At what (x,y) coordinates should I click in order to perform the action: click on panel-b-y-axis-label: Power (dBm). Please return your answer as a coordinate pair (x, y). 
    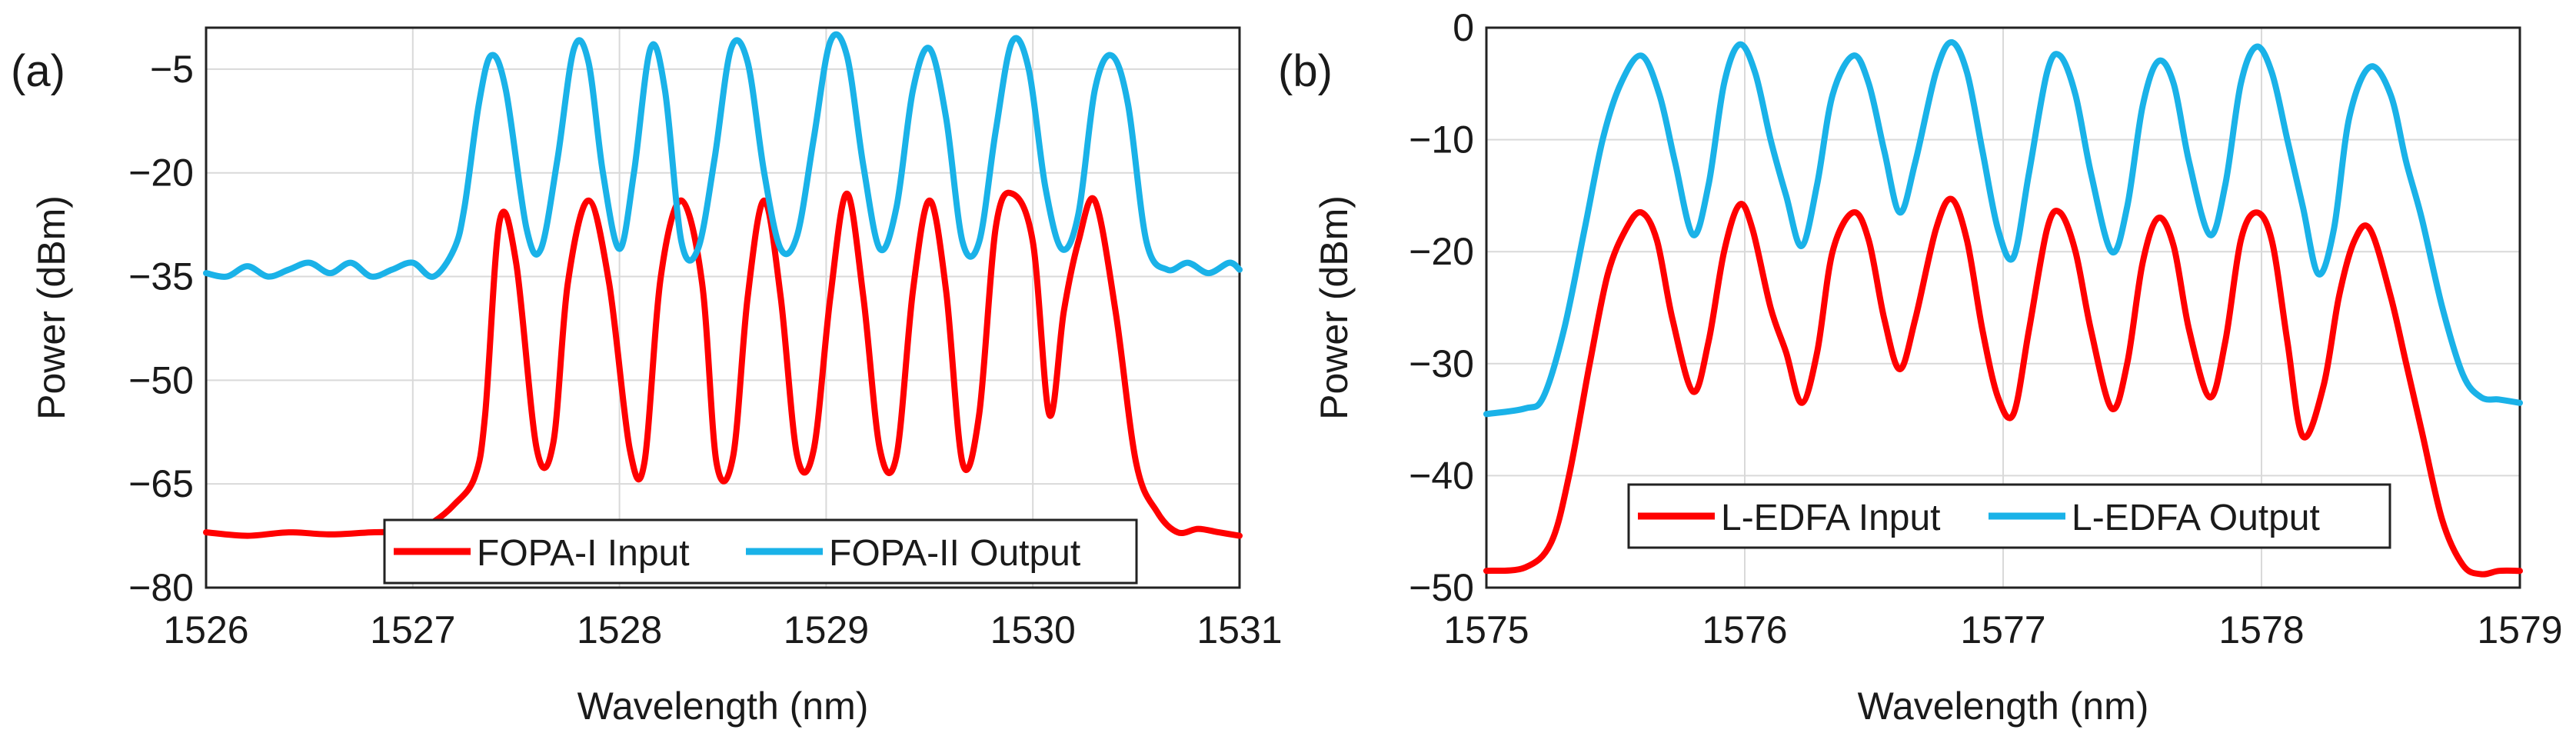
    Looking at the image, I should click on (1334, 307).